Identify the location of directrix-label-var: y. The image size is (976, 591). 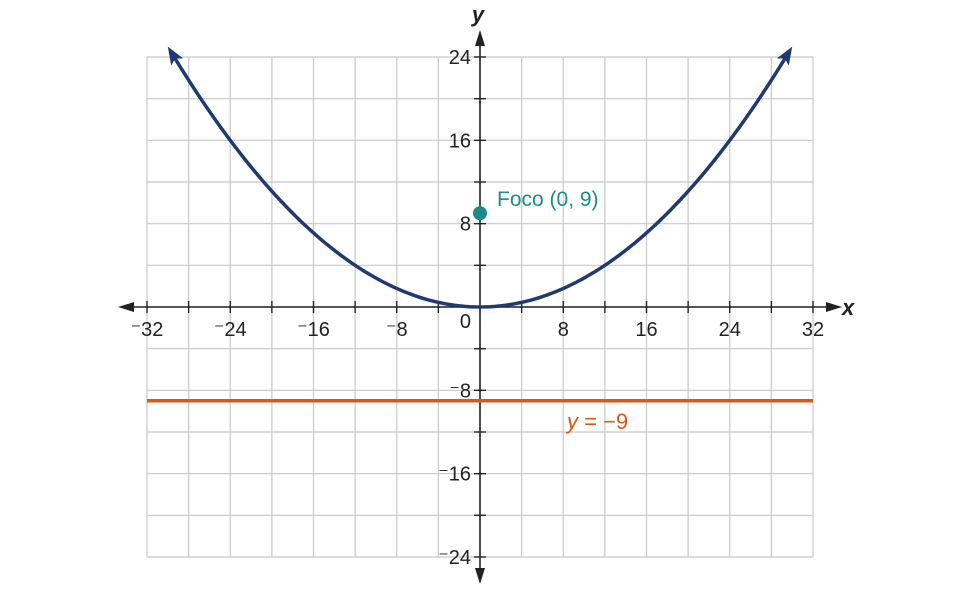
(572, 421).